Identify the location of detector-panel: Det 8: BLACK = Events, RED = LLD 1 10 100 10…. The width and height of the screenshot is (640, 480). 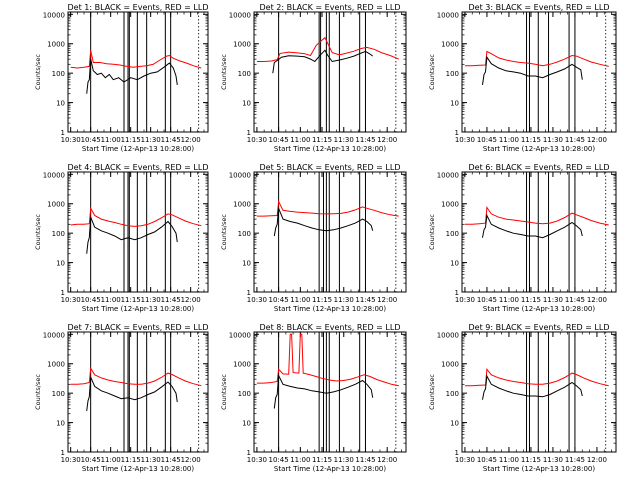
(313, 398).